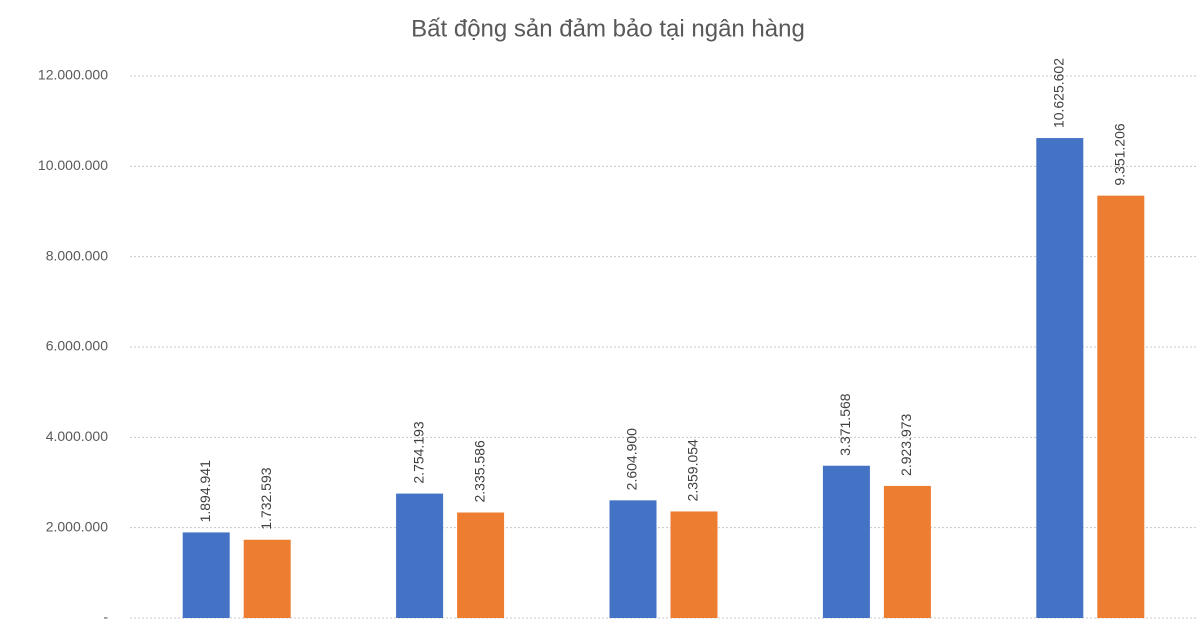 This screenshot has height=630, width=1200. Describe the element at coordinates (1120, 154) in the screenshot. I see `data-label: 9.351.206` at that location.